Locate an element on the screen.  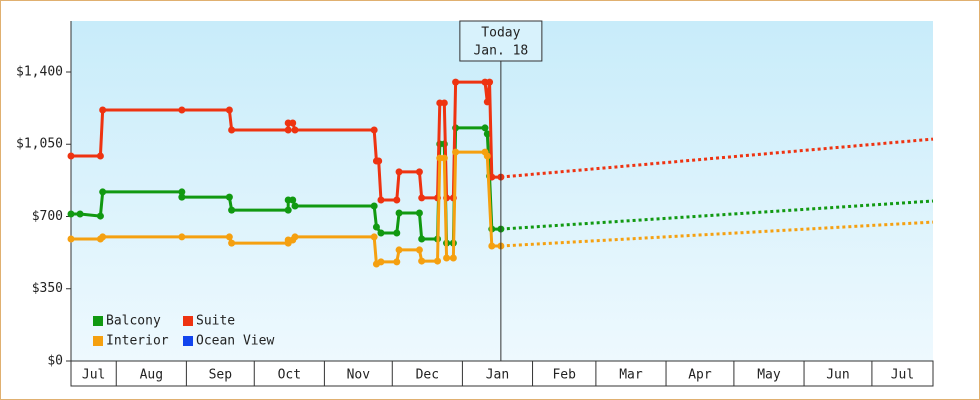
x-tick-label: Mar is located at coordinates (631, 375).